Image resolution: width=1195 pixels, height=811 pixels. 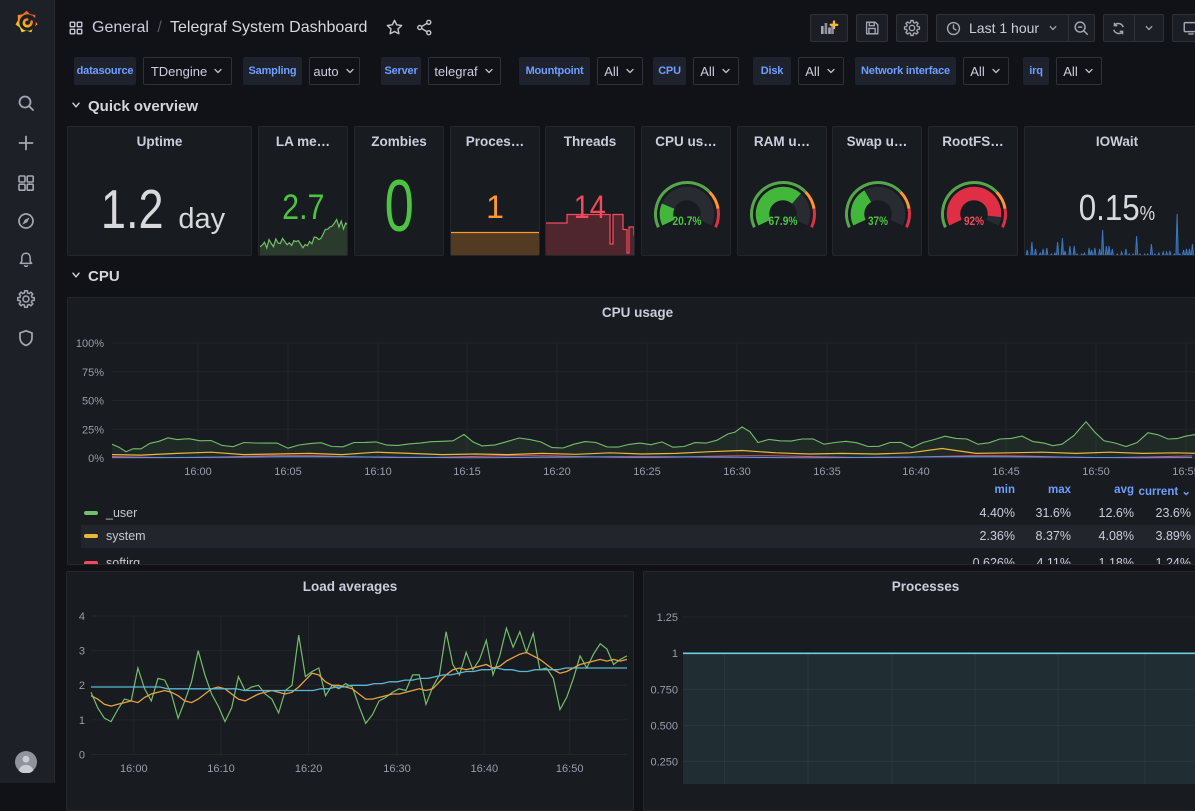 What do you see at coordinates (878, 221) in the screenshot?
I see `svg-text: 37%` at bounding box center [878, 221].